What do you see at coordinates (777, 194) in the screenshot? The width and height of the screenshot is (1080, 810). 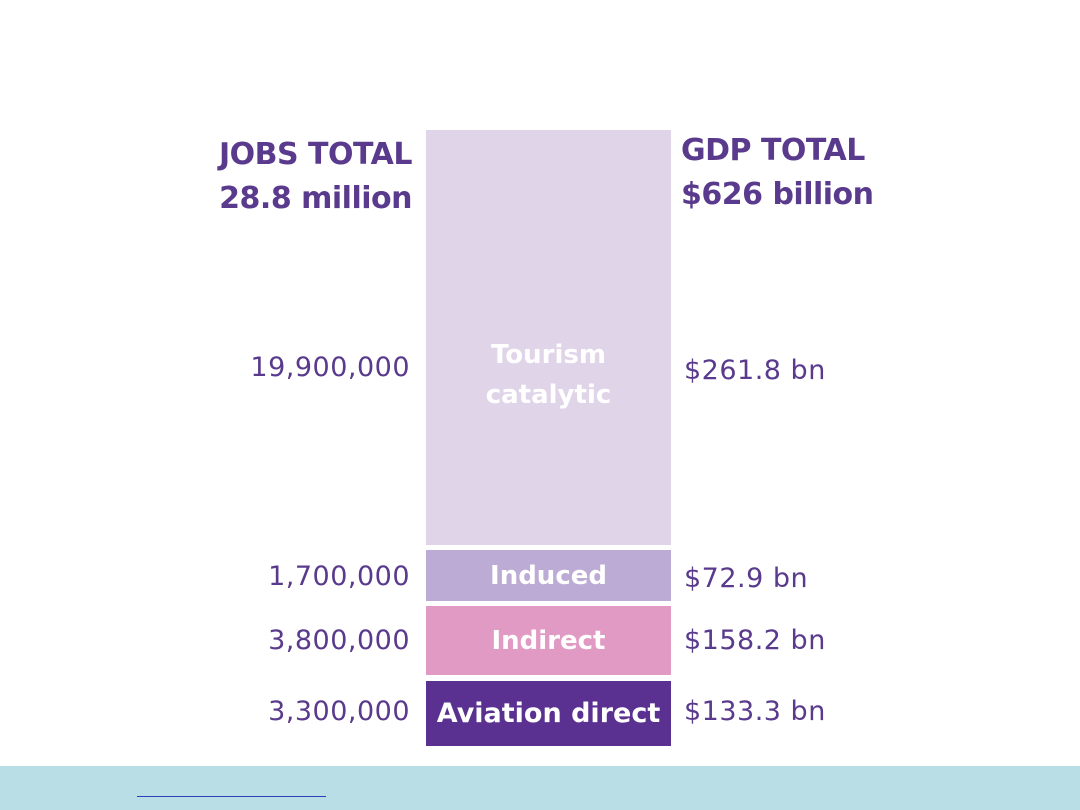 I see `gdp-total-value: $626 billion` at bounding box center [777, 194].